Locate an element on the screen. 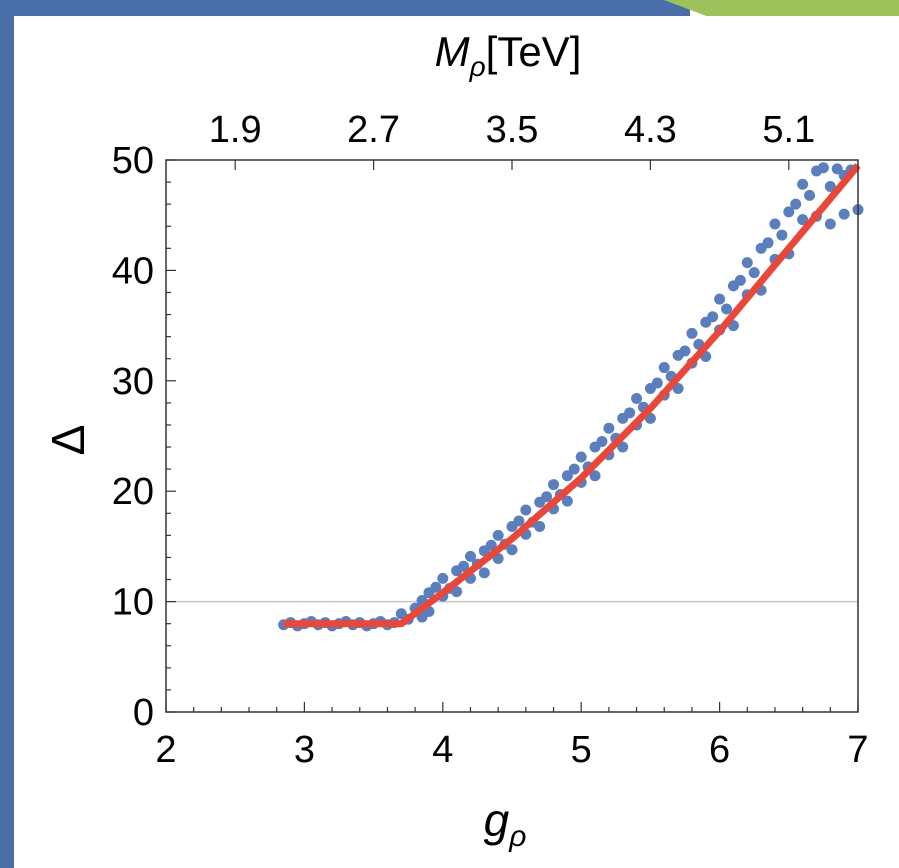 The height and width of the screenshot is (868, 899). x-tick-label: 6 is located at coordinates (719, 750).